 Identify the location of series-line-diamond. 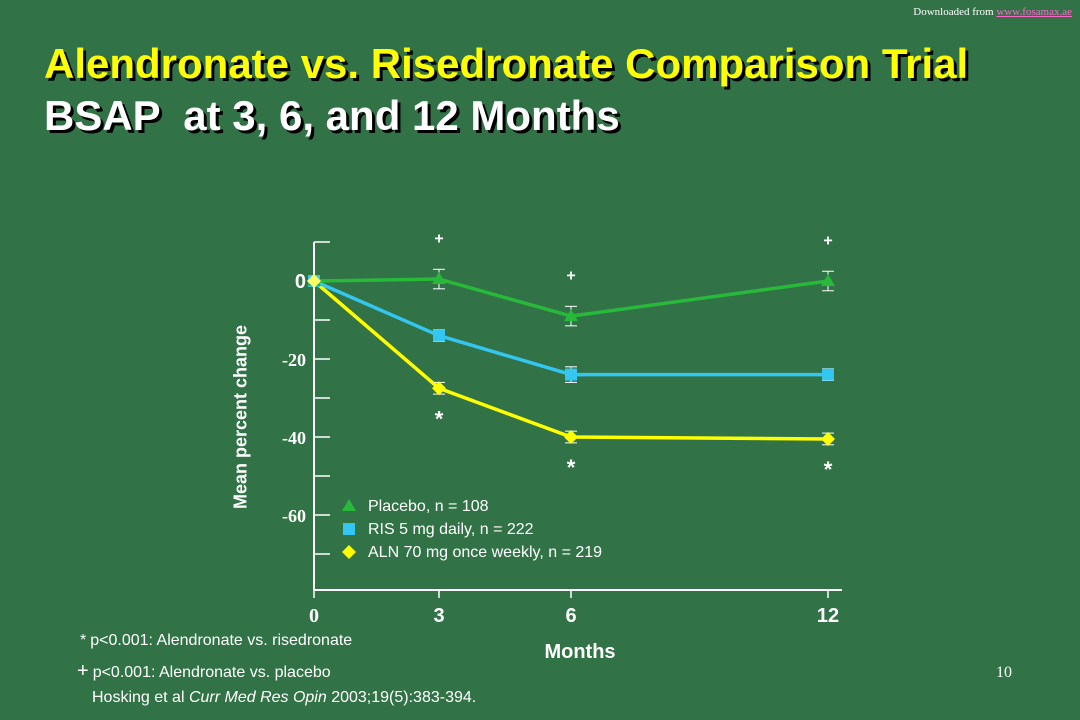
(570, 360).